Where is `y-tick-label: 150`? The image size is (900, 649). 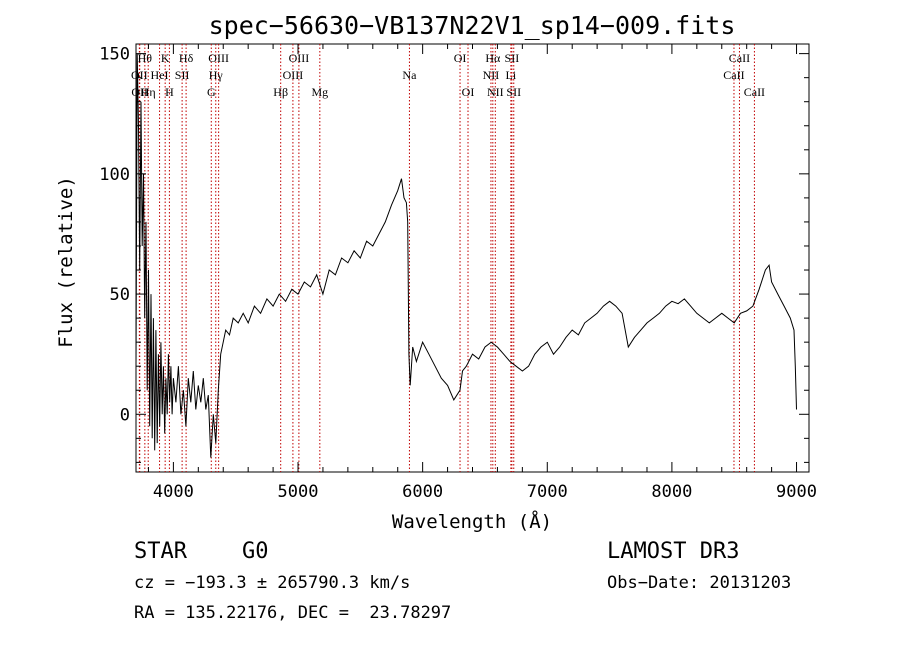
y-tick-label: 150 is located at coordinates (114, 55).